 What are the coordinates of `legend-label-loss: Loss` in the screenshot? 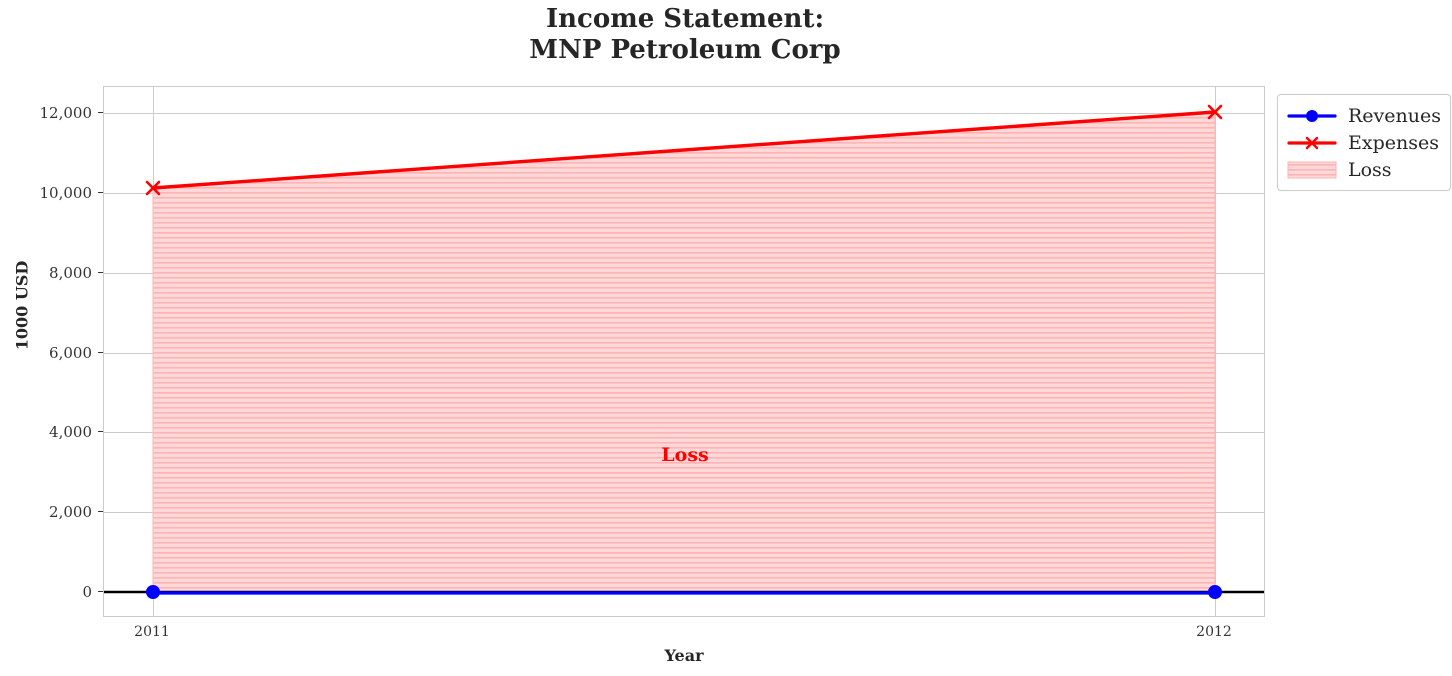 It's located at (1370, 169).